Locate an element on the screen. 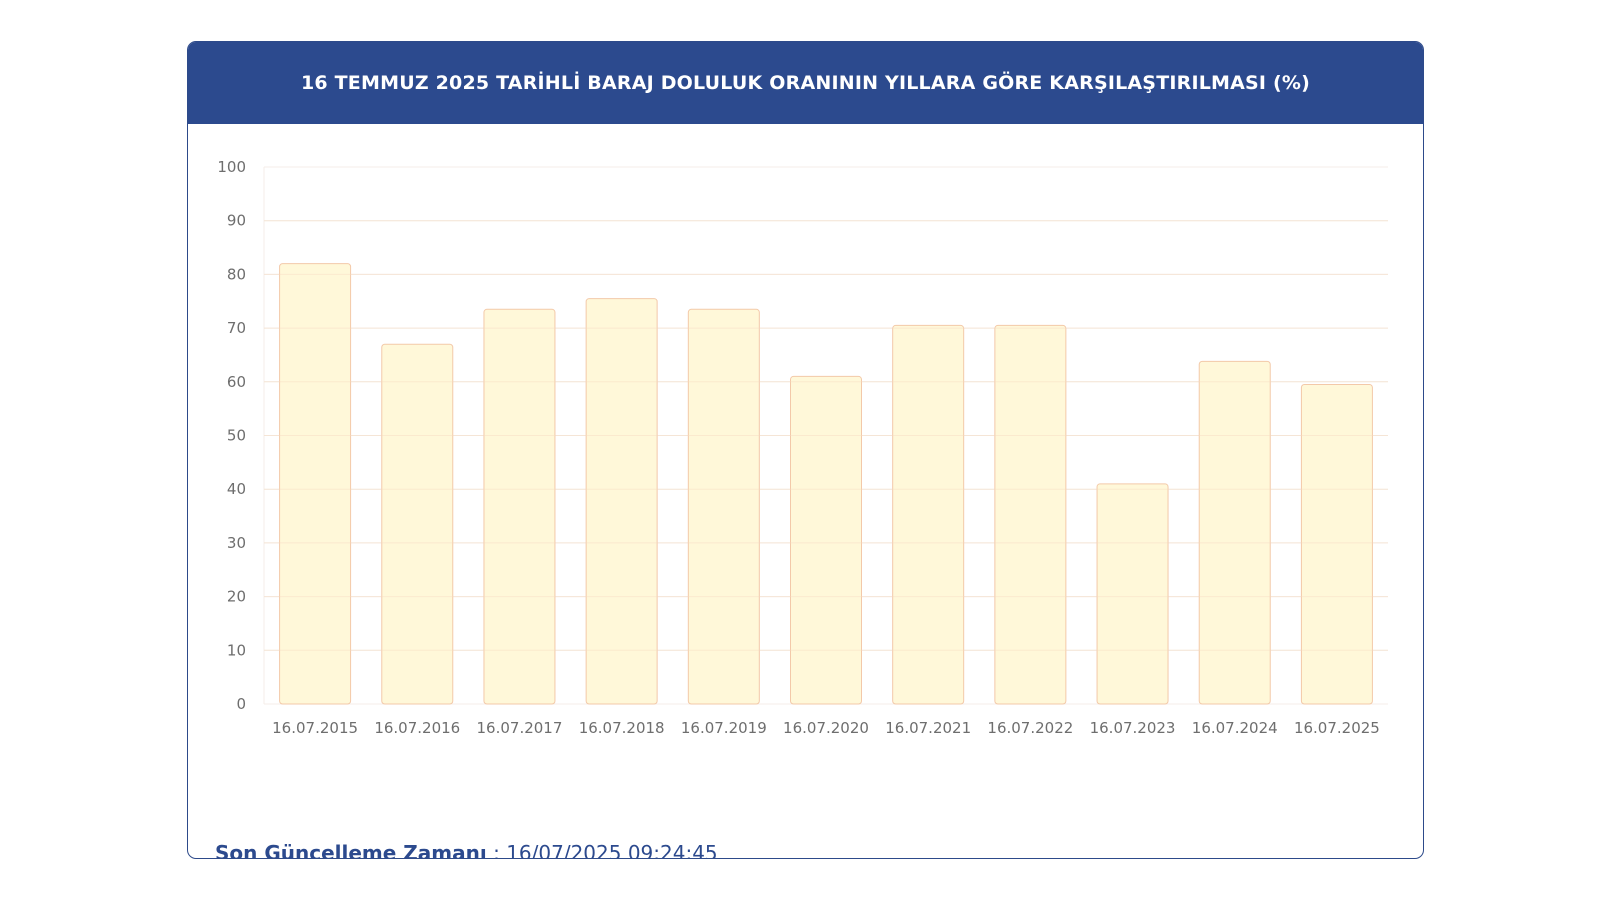 This screenshot has height=900, width=1600. x-tick-label: 16.07.2018 is located at coordinates (622, 728).